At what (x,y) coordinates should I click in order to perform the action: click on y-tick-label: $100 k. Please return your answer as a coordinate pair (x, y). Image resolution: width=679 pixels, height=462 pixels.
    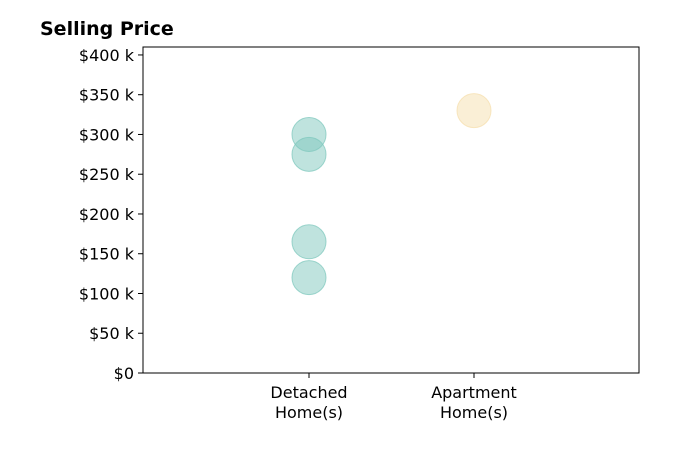
    Looking at the image, I should click on (107, 293).